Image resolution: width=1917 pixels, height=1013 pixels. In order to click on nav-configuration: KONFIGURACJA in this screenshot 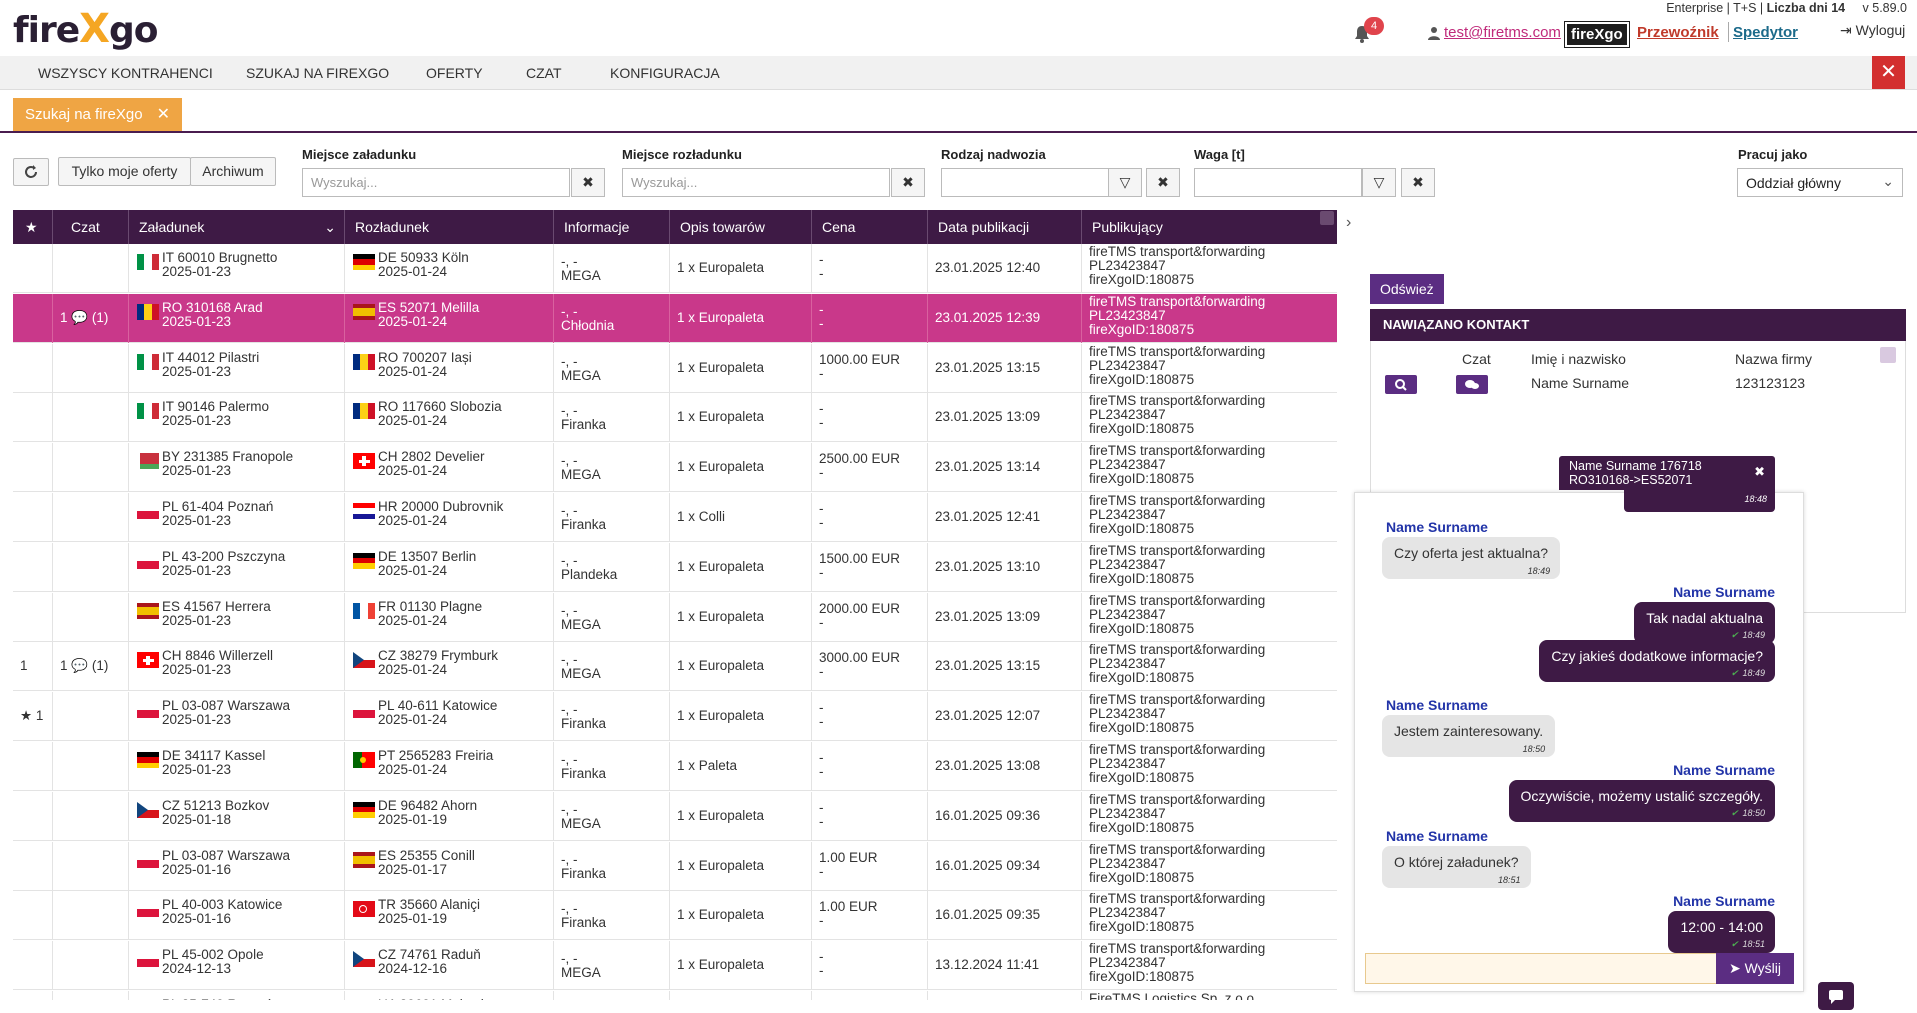, I will do `click(665, 73)`.